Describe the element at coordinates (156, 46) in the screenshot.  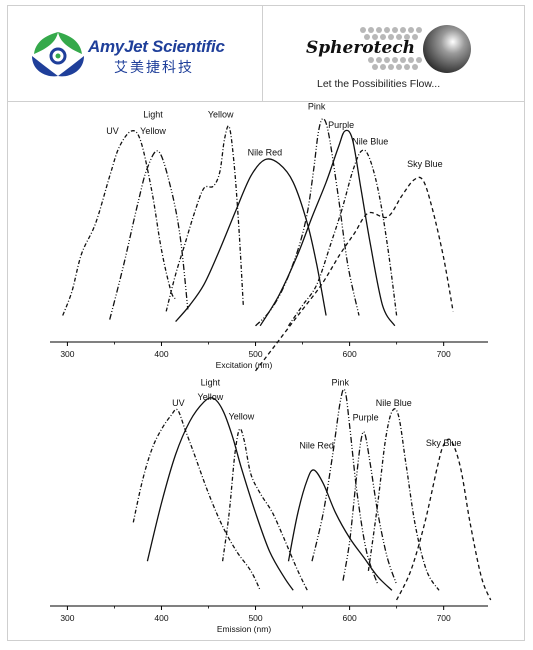
I see `amyjet-brand-name: AmyJet Scientific` at that location.